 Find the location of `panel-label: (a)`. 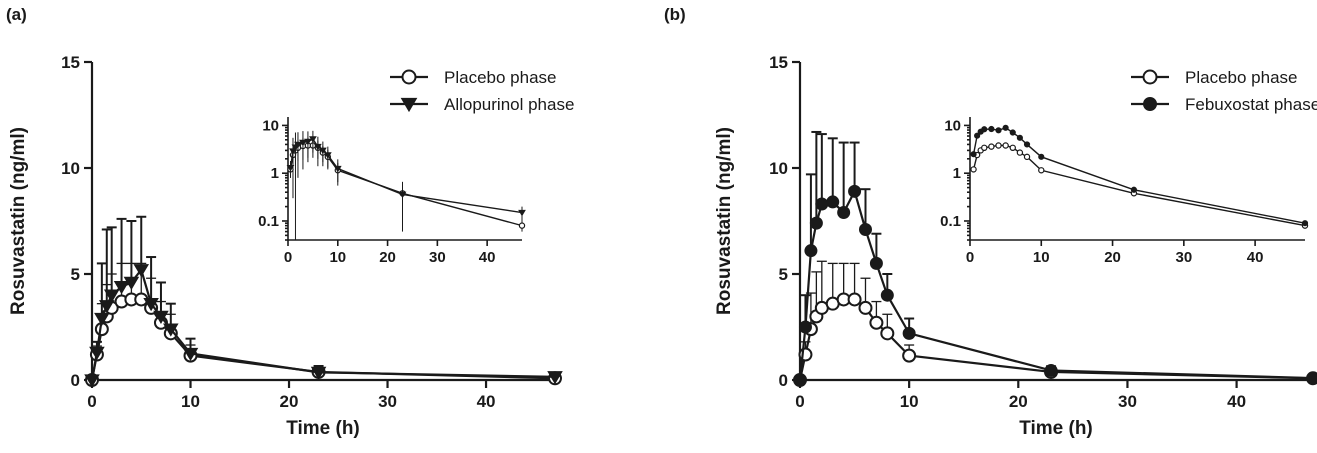

panel-label: (a) is located at coordinates (16, 14).